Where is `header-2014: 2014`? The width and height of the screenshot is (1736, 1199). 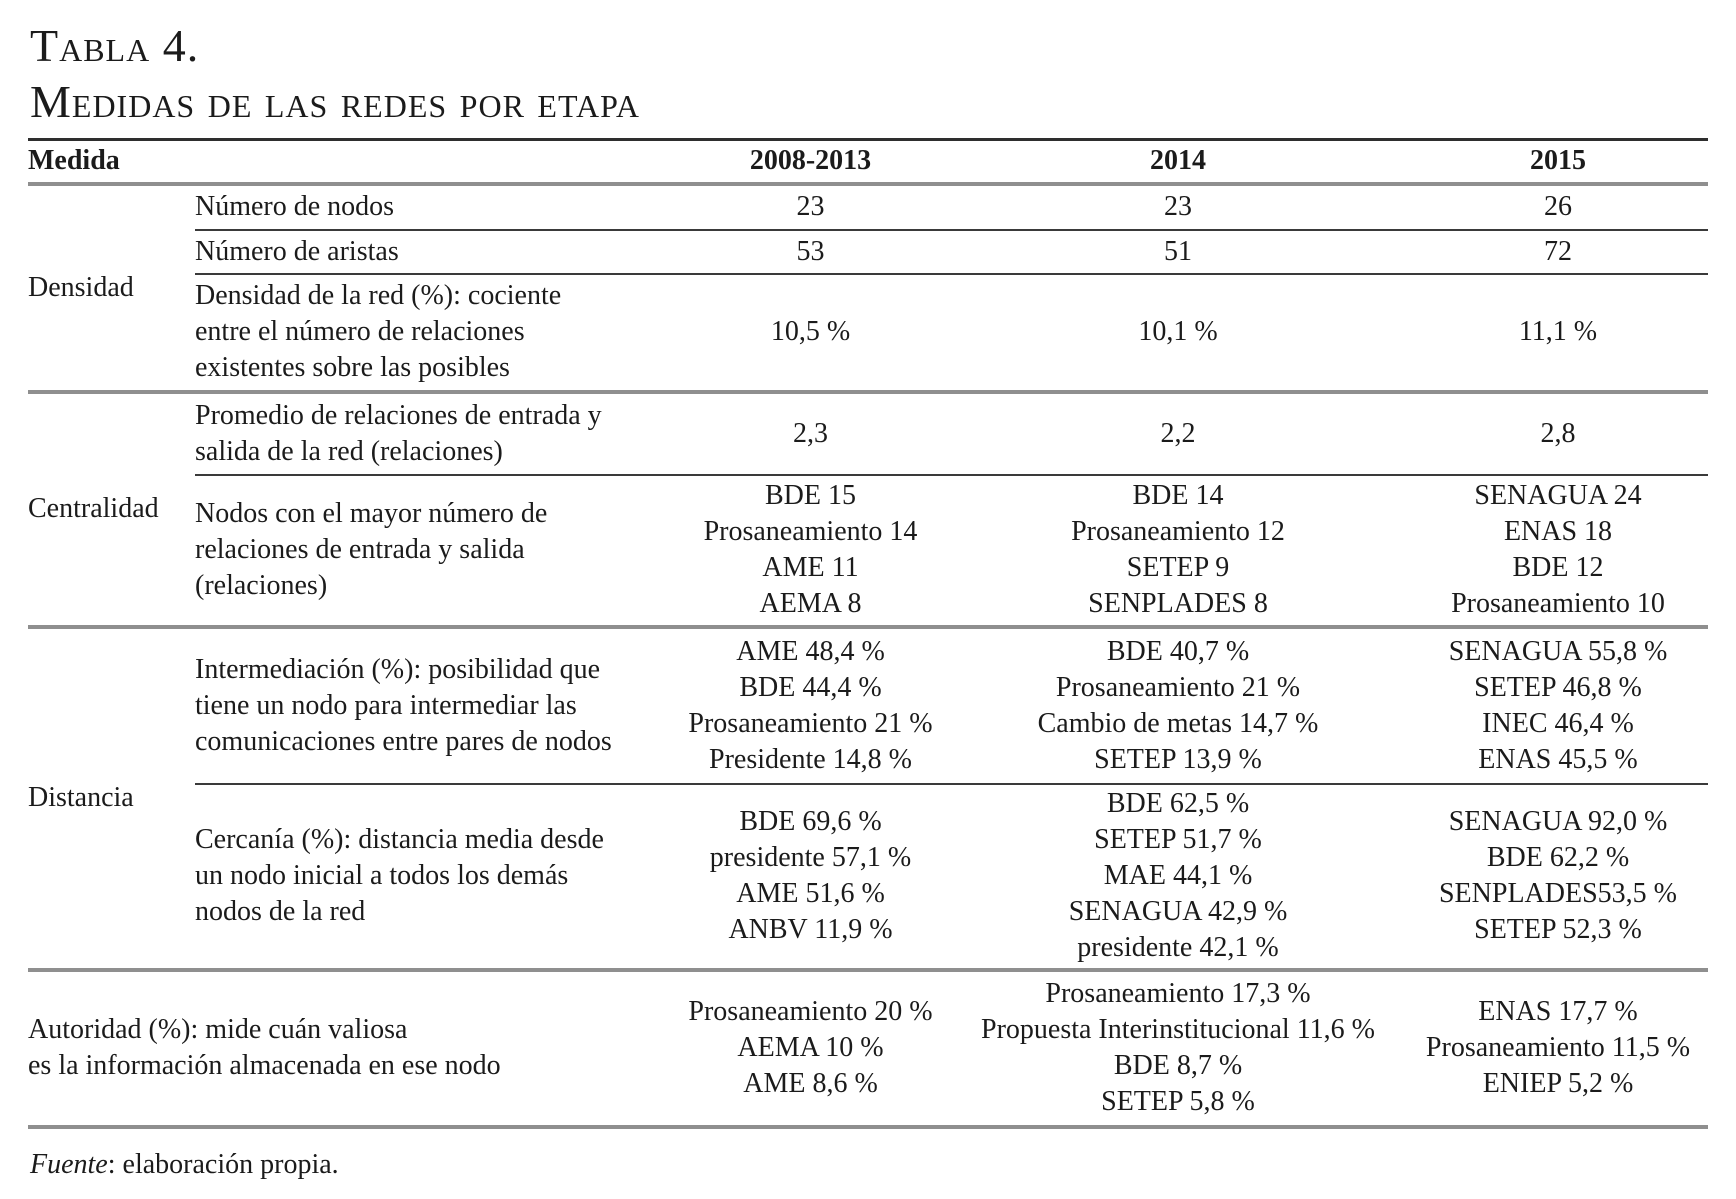
header-2014: 2014 is located at coordinates (1178, 162).